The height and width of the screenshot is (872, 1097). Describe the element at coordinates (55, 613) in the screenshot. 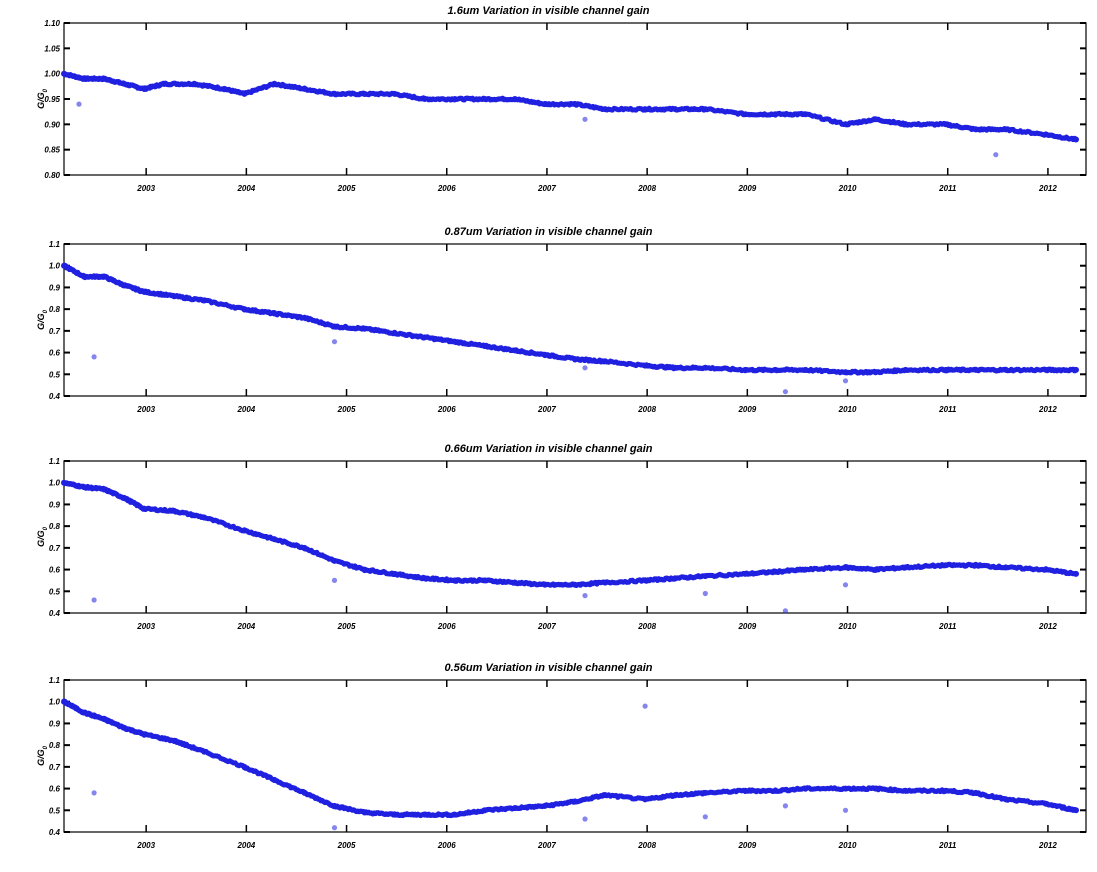

I see `y-tick-label: 0.4` at that location.